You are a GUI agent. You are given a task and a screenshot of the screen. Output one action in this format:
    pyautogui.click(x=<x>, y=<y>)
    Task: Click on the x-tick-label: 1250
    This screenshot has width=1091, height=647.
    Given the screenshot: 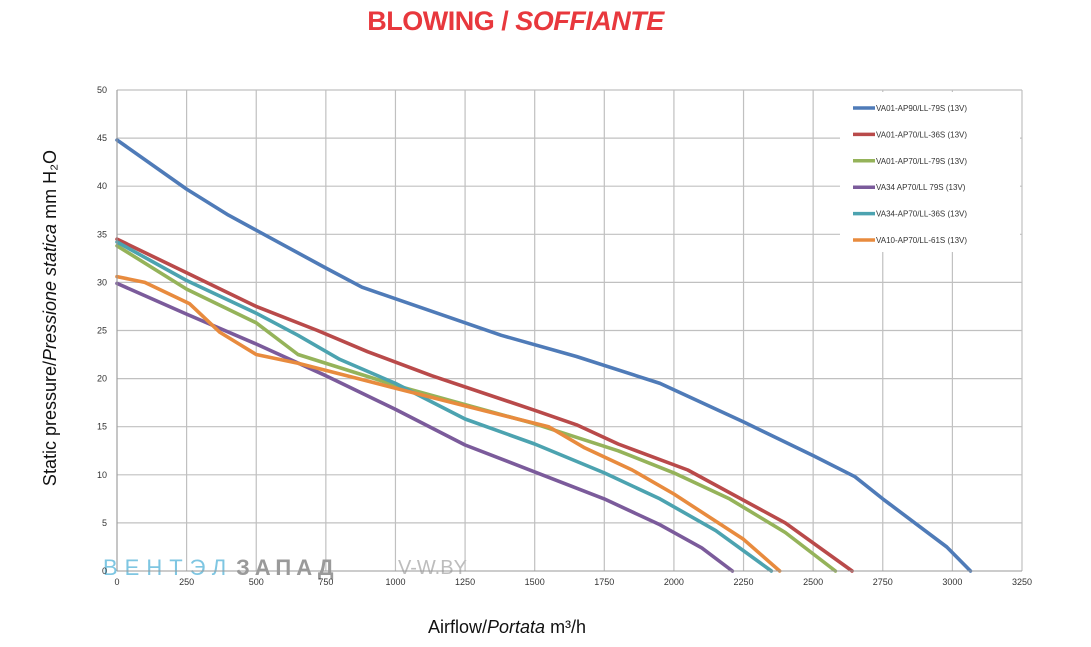 What is the action you would take?
    pyautogui.click(x=465, y=582)
    